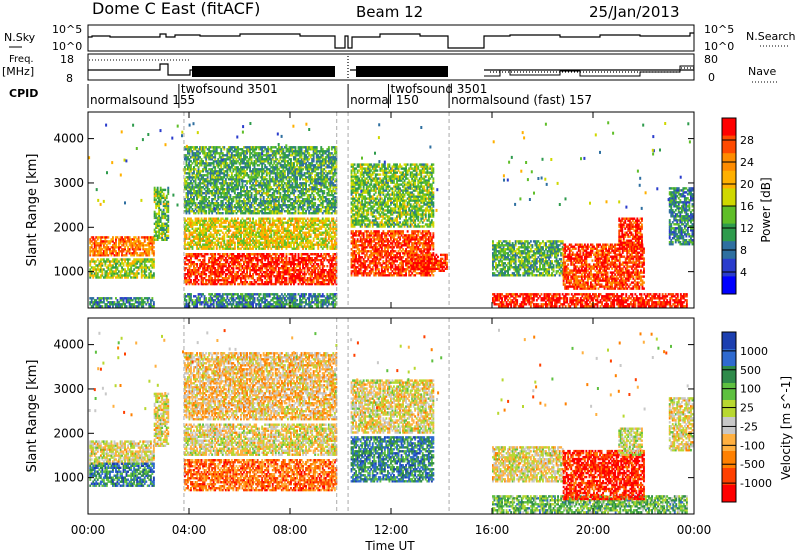 Image resolution: width=800 pixels, height=554 pixels. What do you see at coordinates (67, 46) in the screenshot?
I see `nsky-tick-bottom: 10^0` at bounding box center [67, 46].